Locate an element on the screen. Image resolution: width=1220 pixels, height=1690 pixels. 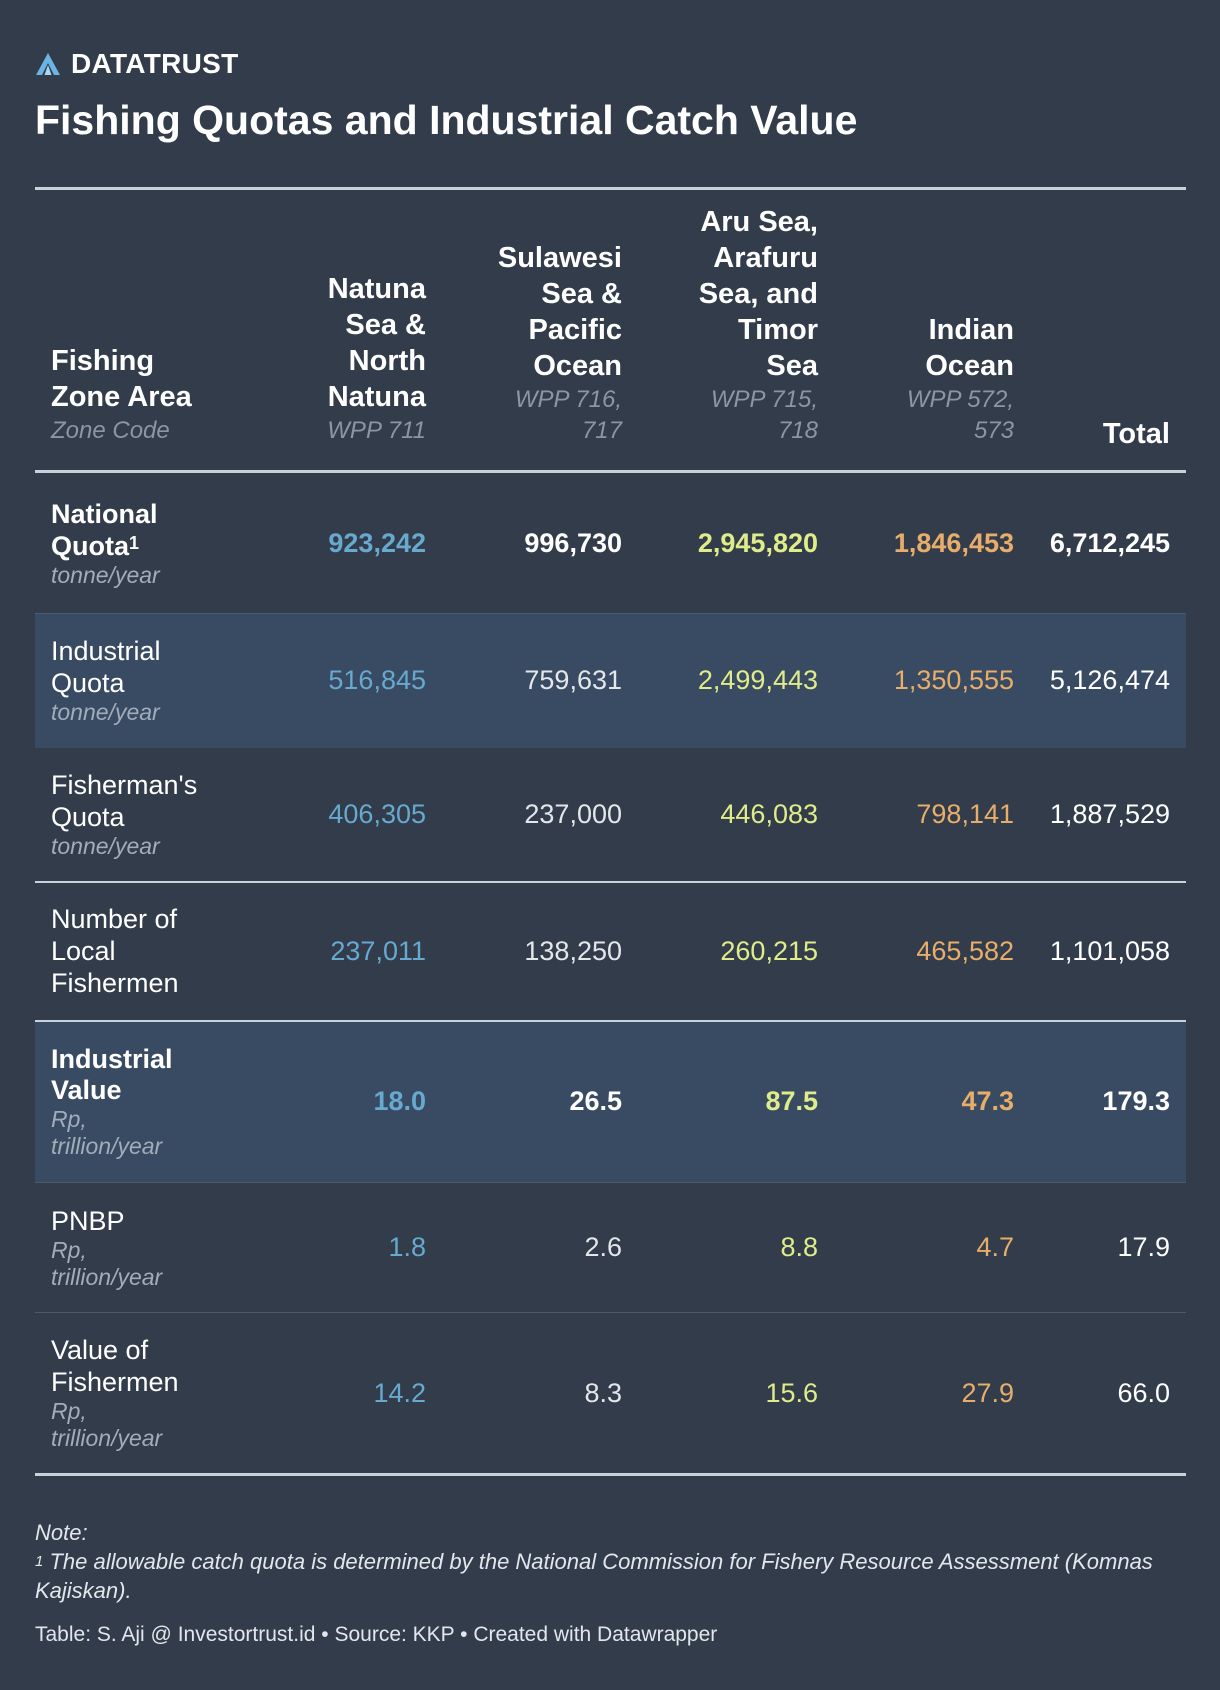
cell-value: 2,499,443 is located at coordinates (720, 680).